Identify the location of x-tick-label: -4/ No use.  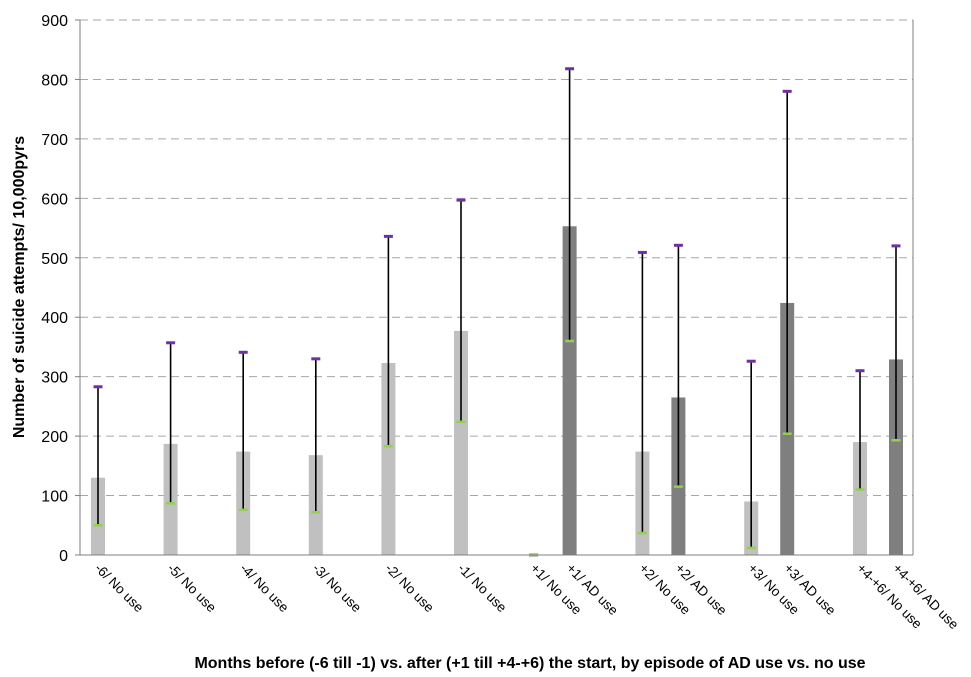
(264, 588).